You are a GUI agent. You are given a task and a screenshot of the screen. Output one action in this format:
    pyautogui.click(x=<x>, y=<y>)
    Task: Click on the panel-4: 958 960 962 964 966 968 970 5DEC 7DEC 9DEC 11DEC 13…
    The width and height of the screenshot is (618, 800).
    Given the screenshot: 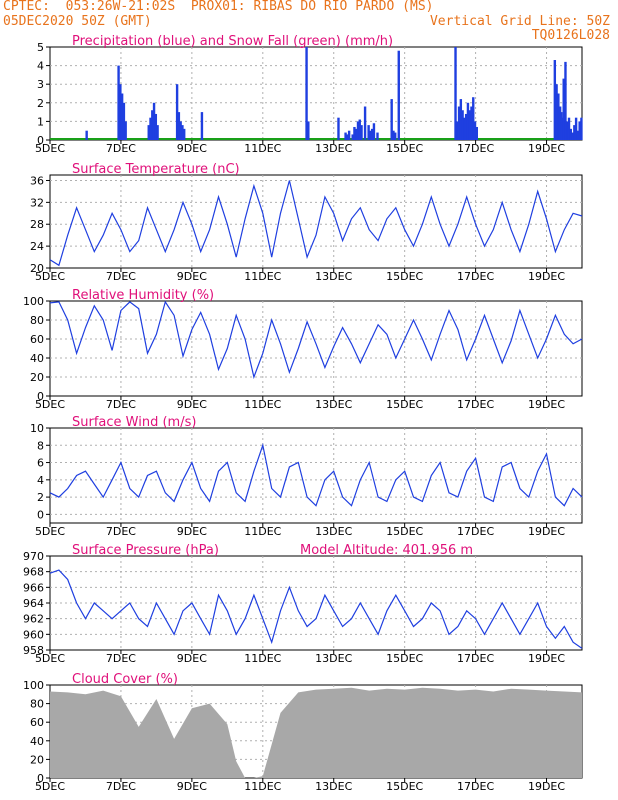 What is the action you would take?
    pyautogui.click(x=303, y=604)
    